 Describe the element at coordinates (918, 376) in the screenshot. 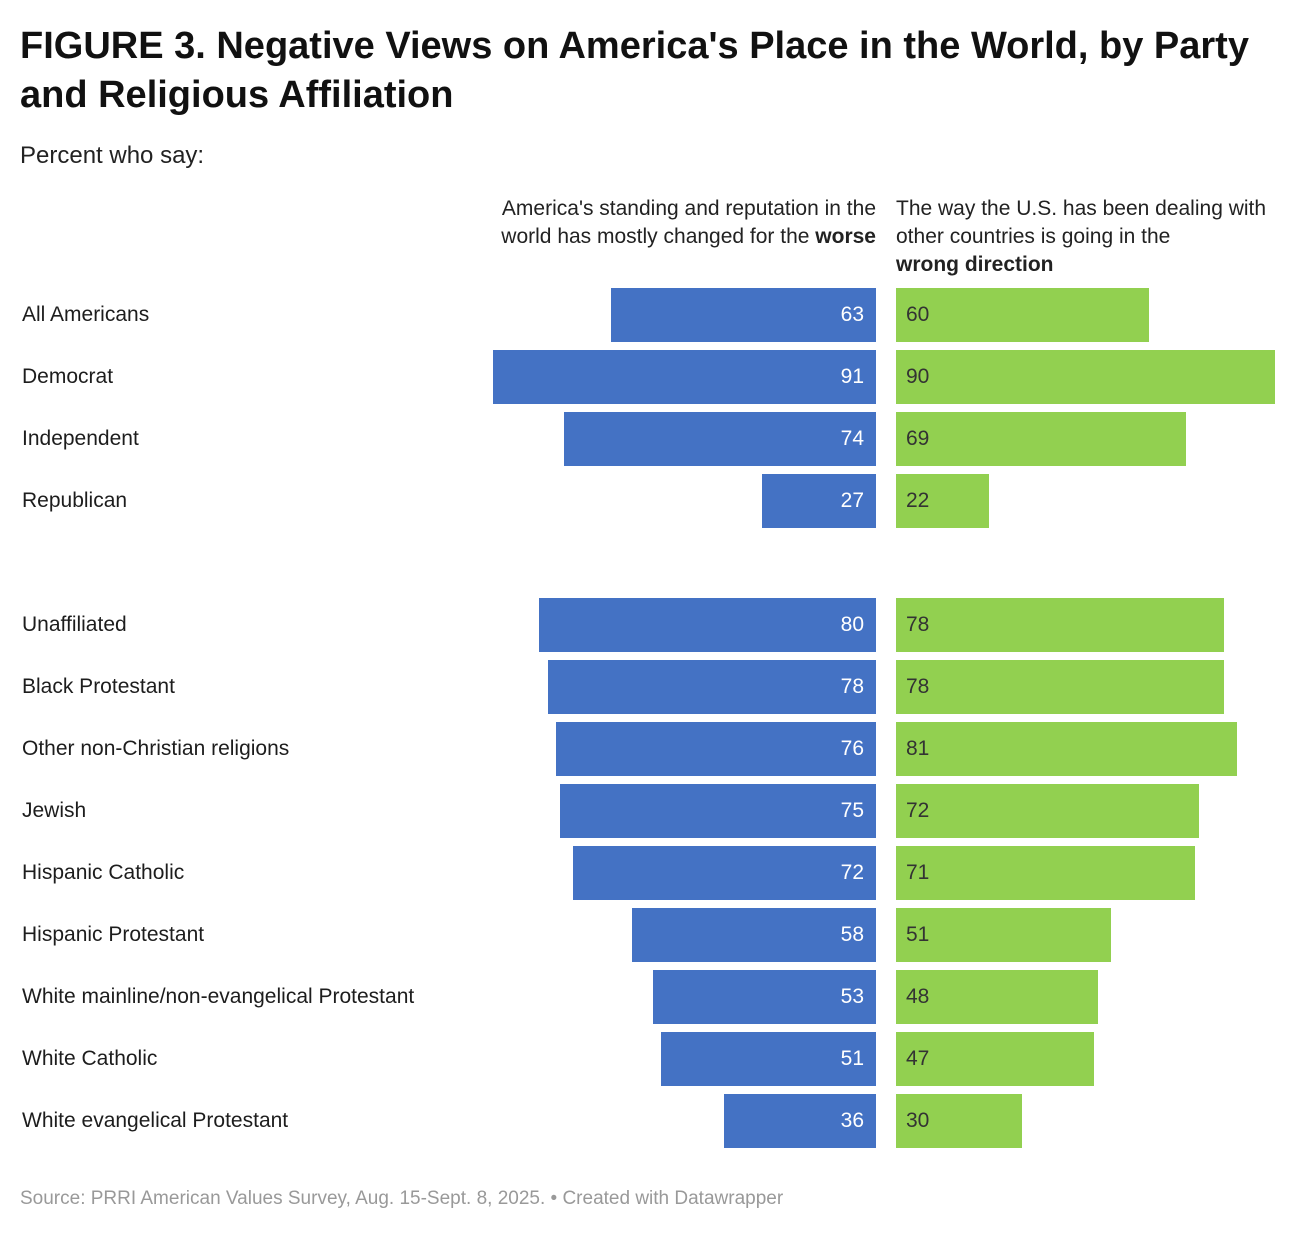

I see `value-label-wrong-direction: 90` at that location.